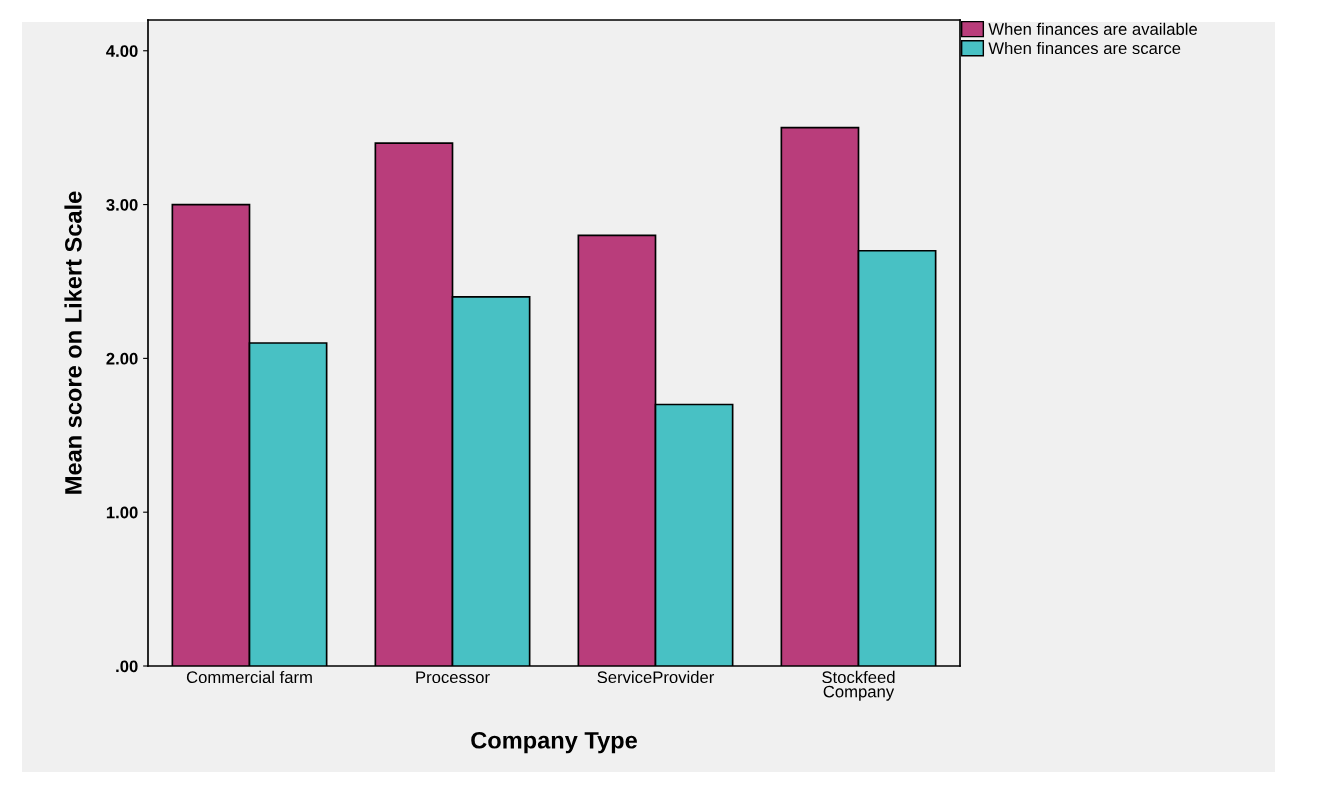 This screenshot has height=785, width=1327. What do you see at coordinates (122, 512) in the screenshot?
I see `y-tick-label: 1.00` at bounding box center [122, 512].